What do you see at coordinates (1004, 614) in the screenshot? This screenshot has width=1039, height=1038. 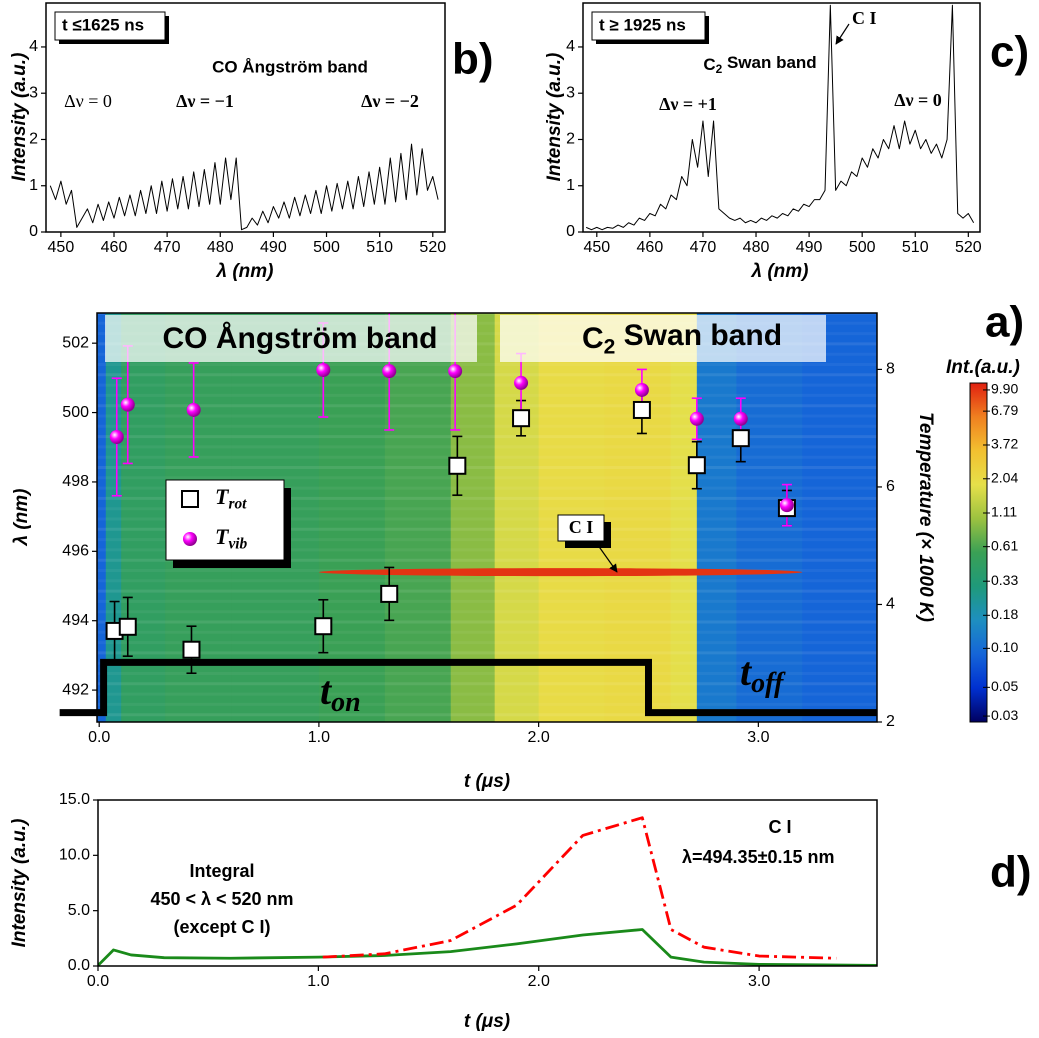 I see `colorbar-tick-label: 0.18` at bounding box center [1004, 614].